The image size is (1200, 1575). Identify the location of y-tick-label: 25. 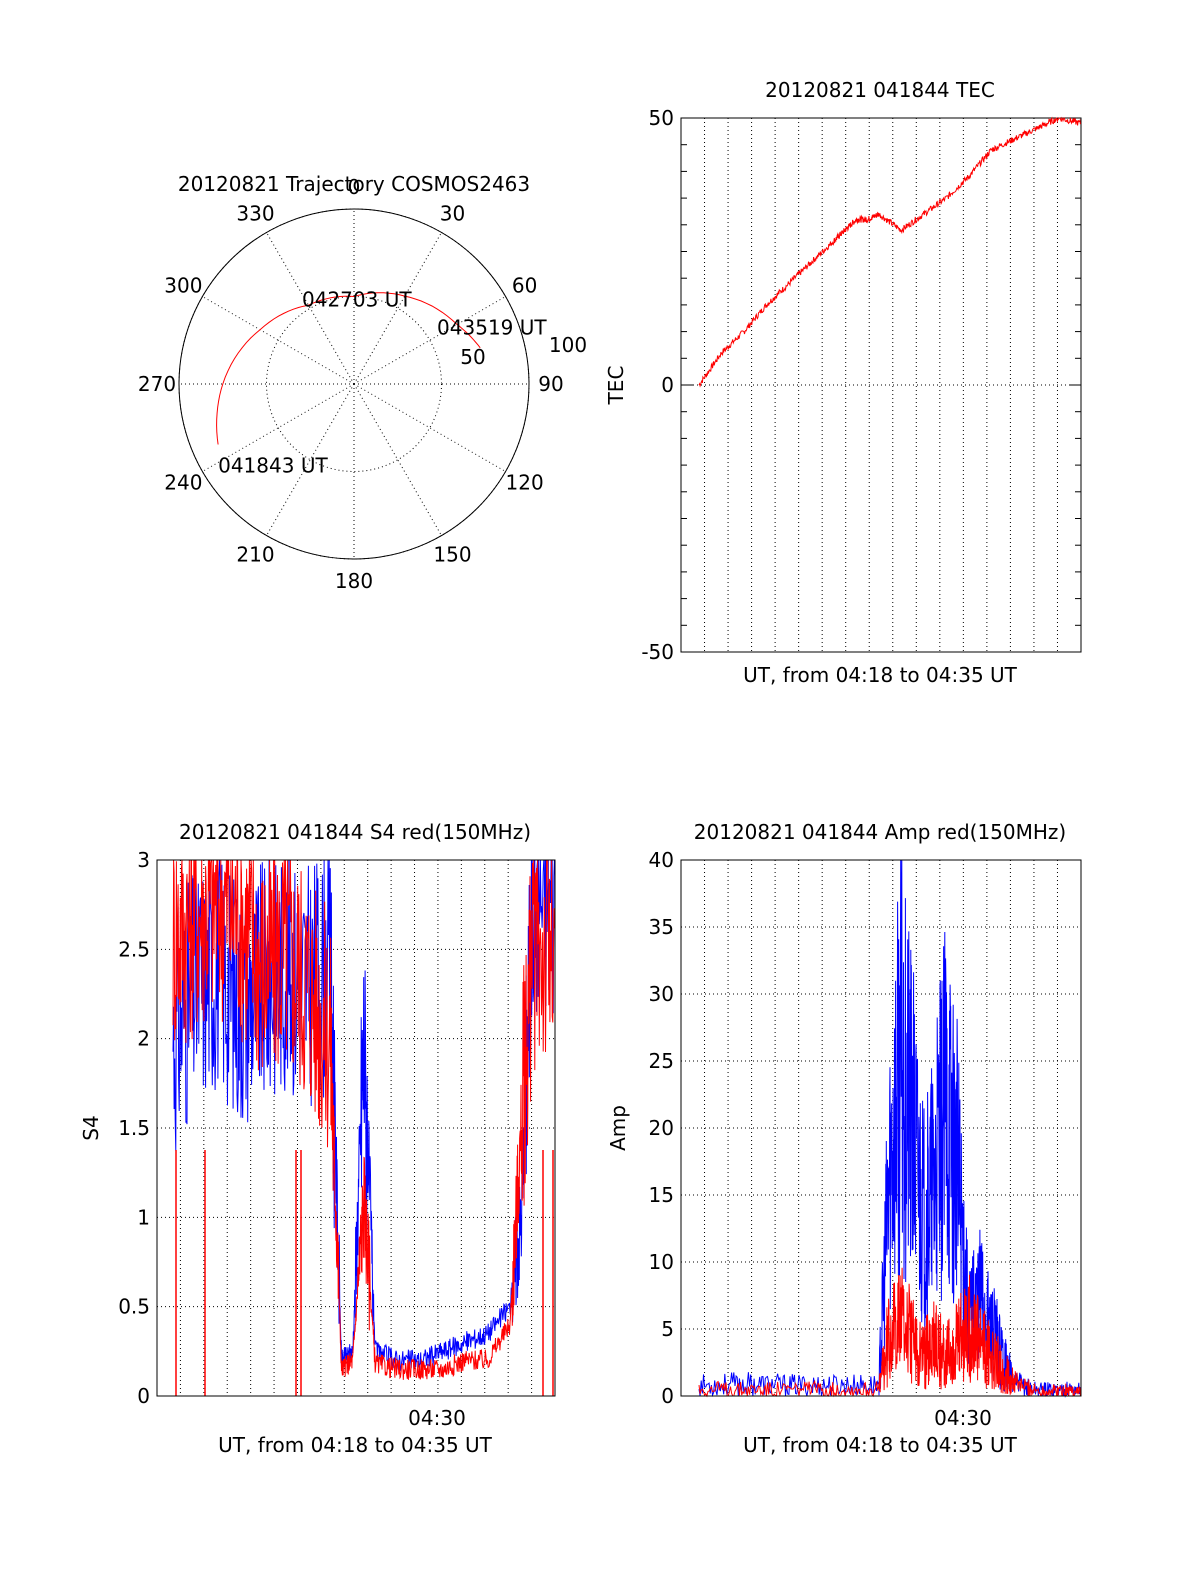
(661, 1061).